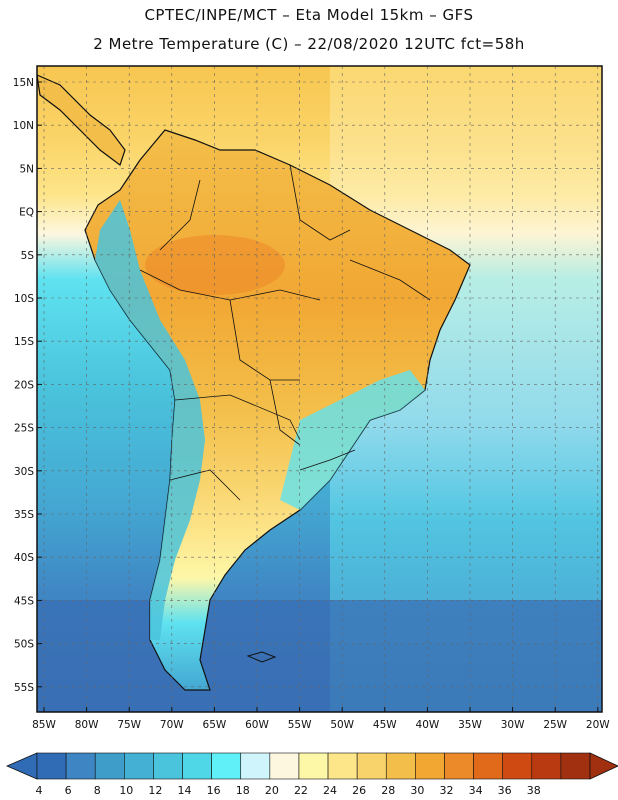 The image size is (618, 800). What do you see at coordinates (214, 790) in the screenshot?
I see `colorbar-label: 16` at bounding box center [214, 790].